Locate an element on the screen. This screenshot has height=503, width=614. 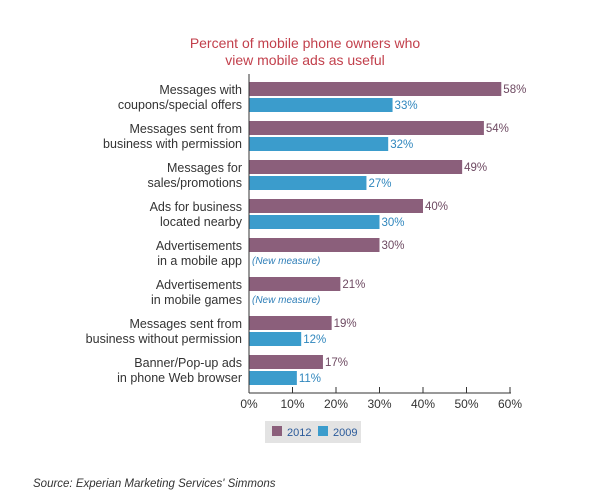
data-label-2012: 49% is located at coordinates (475, 168).